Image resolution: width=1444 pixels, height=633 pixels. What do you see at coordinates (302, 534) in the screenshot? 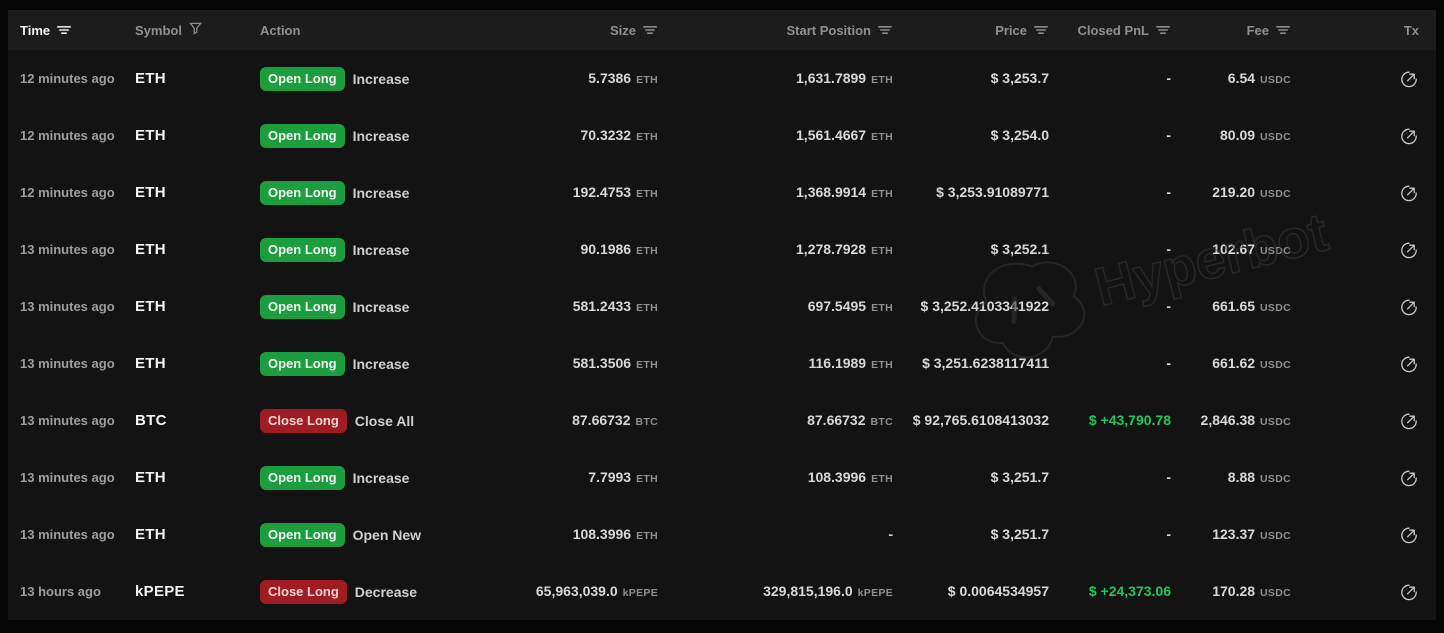
I see `action-badge: Open Long` at bounding box center [302, 534].